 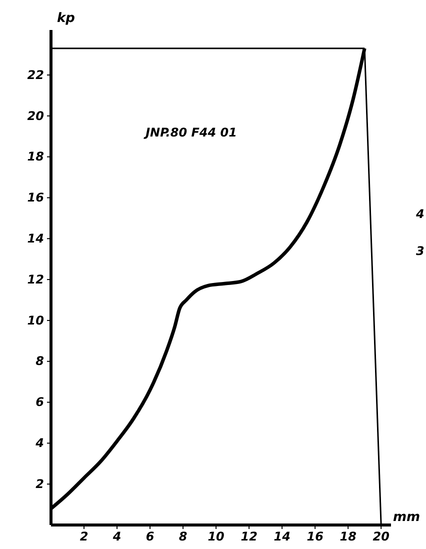 I want to click on x-tick-label: 12, so click(x=249, y=537).